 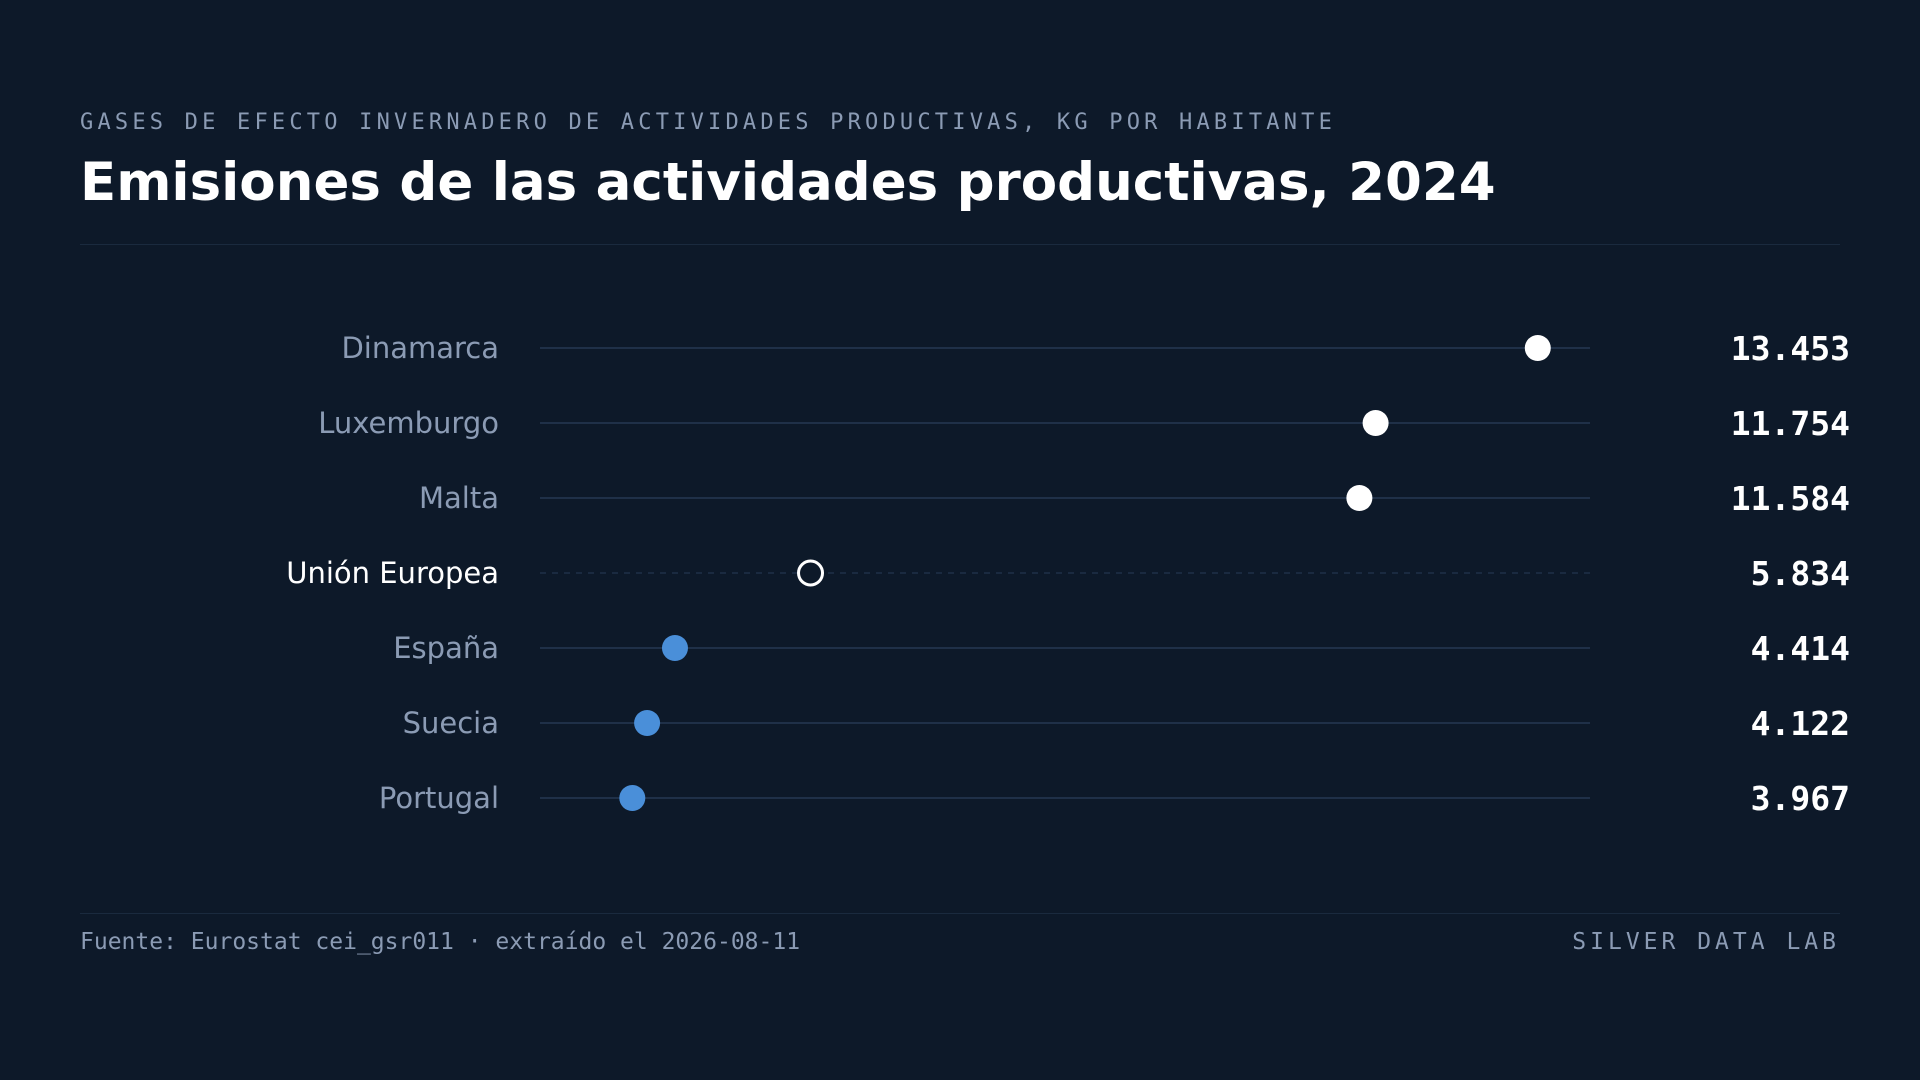 What do you see at coordinates (446, 648) in the screenshot?
I see `category-label-espana: España` at bounding box center [446, 648].